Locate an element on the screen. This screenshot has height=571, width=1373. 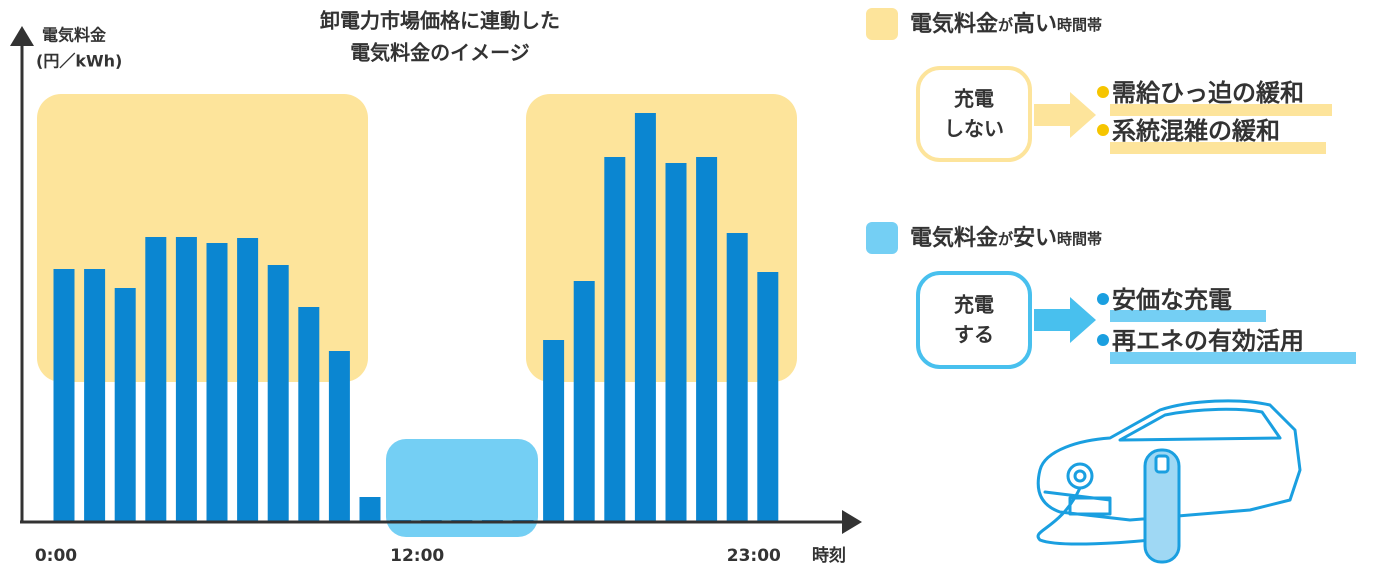
x-tick-label: 23:00 is located at coordinates (754, 556).